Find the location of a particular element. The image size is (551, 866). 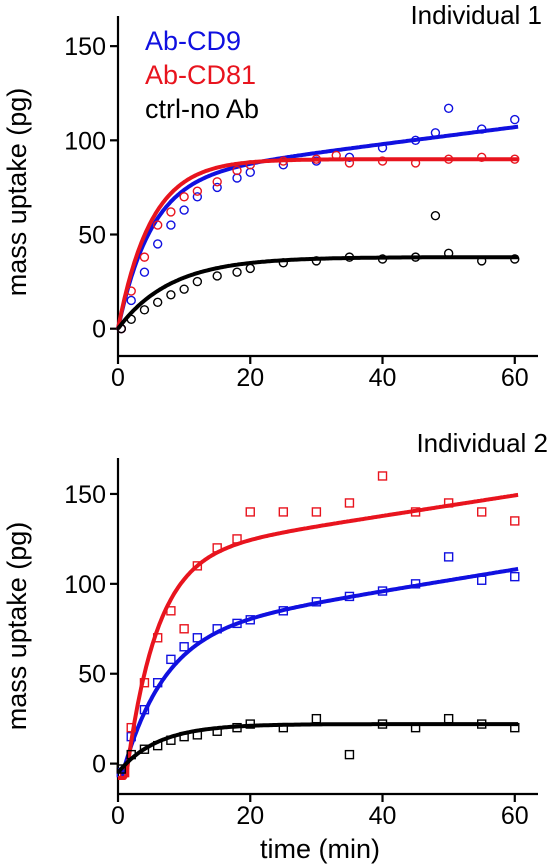

legend: Ab-CD9 Ab-CD81 ctrl-no Ab is located at coordinates (202, 75).